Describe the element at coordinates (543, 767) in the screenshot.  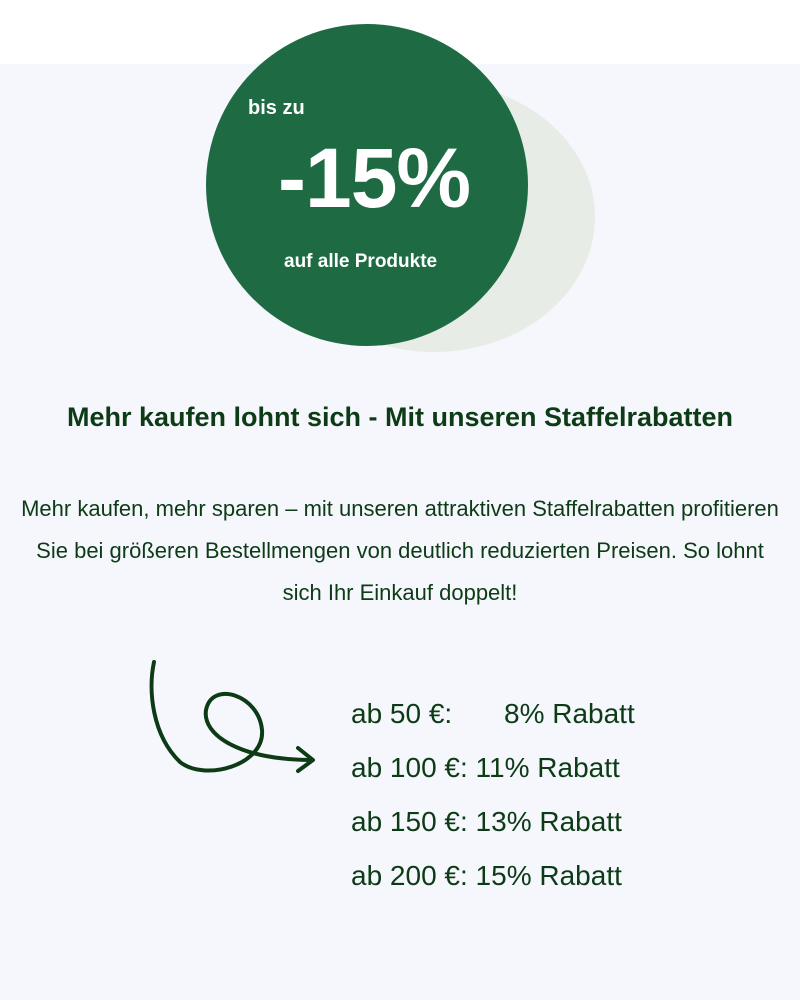
I see `tier-discount: 11% Rabatt` at that location.